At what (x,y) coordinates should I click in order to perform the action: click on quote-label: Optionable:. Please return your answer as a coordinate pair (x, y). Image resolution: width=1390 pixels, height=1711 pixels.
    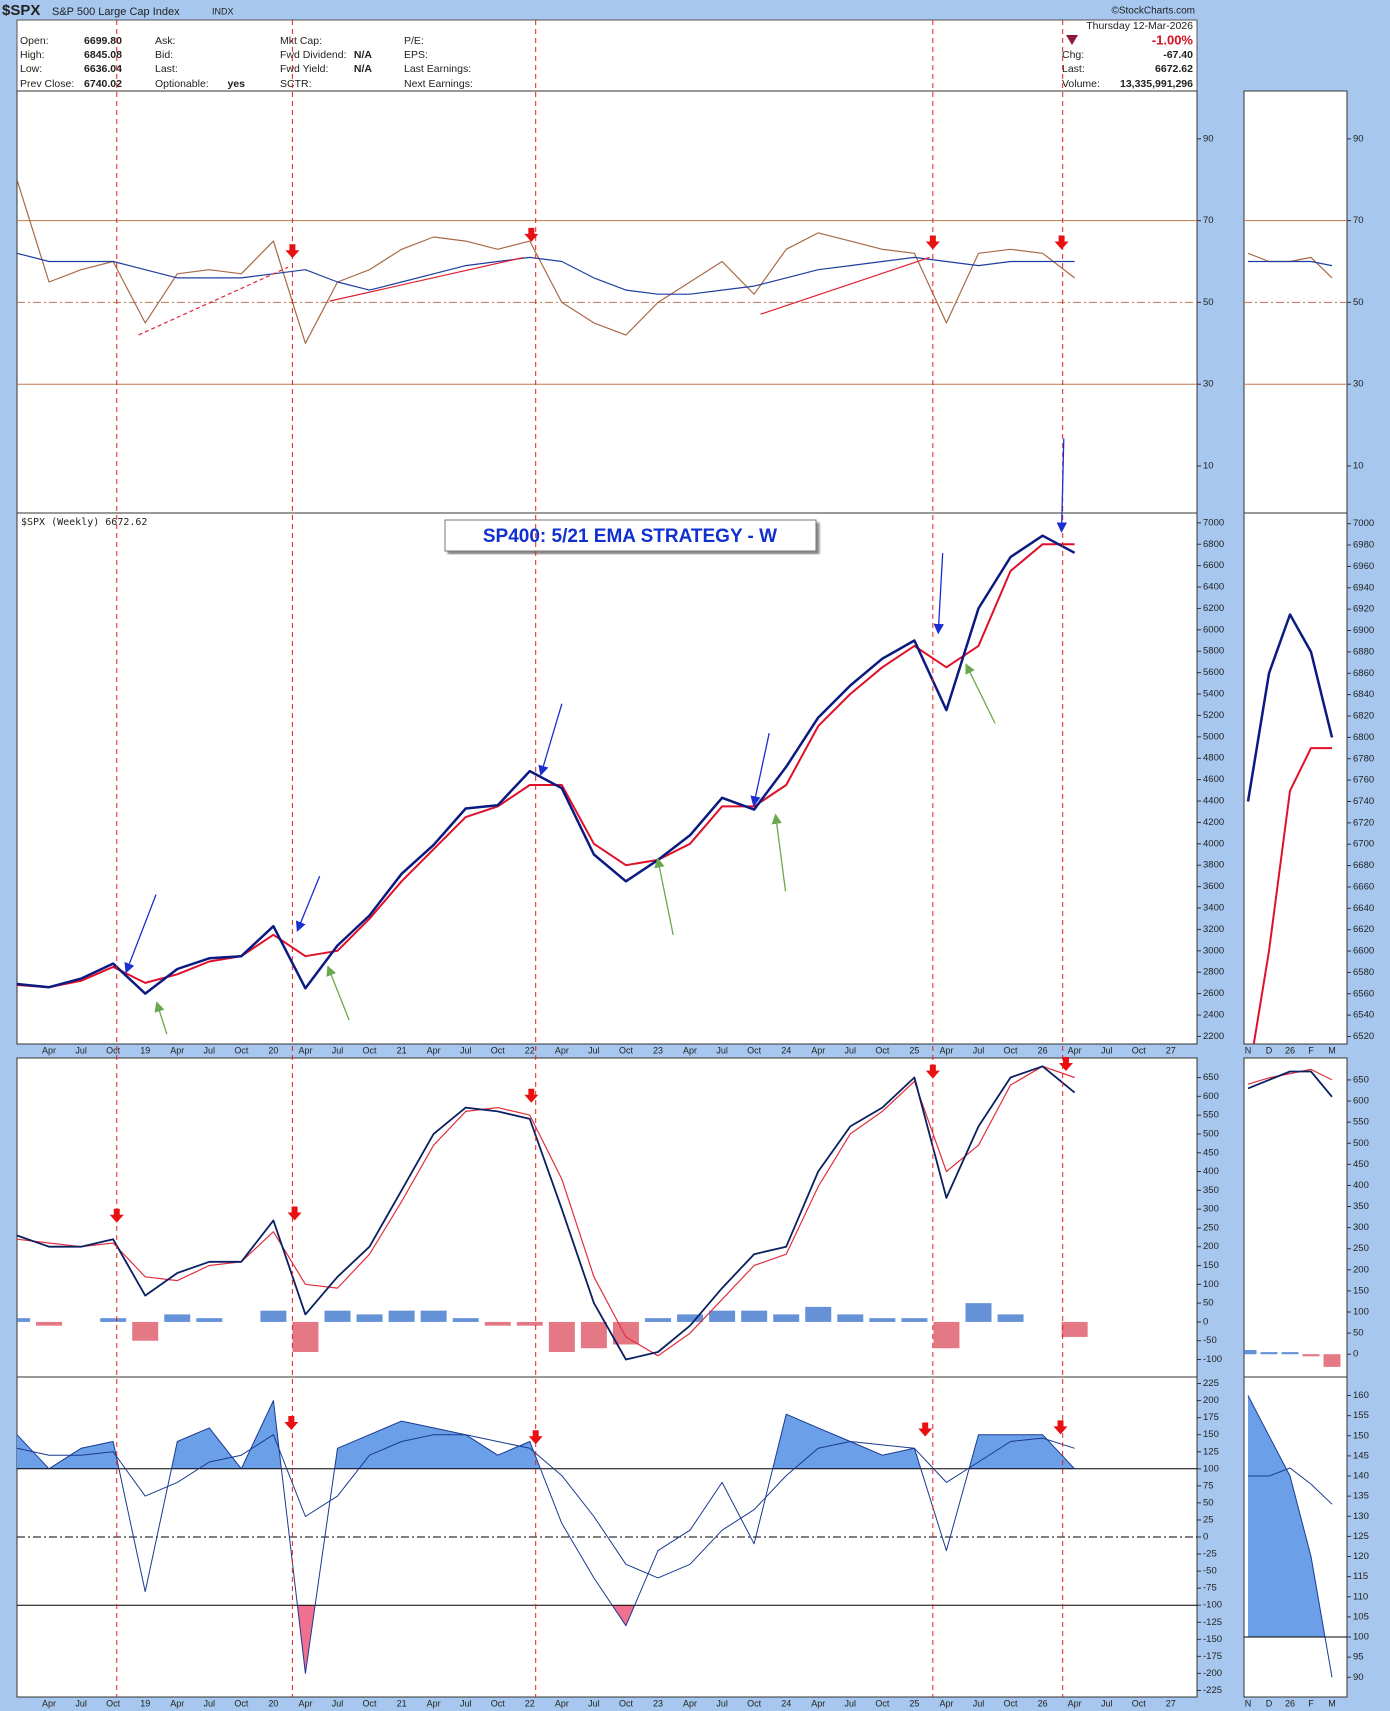
    Looking at the image, I should click on (182, 84).